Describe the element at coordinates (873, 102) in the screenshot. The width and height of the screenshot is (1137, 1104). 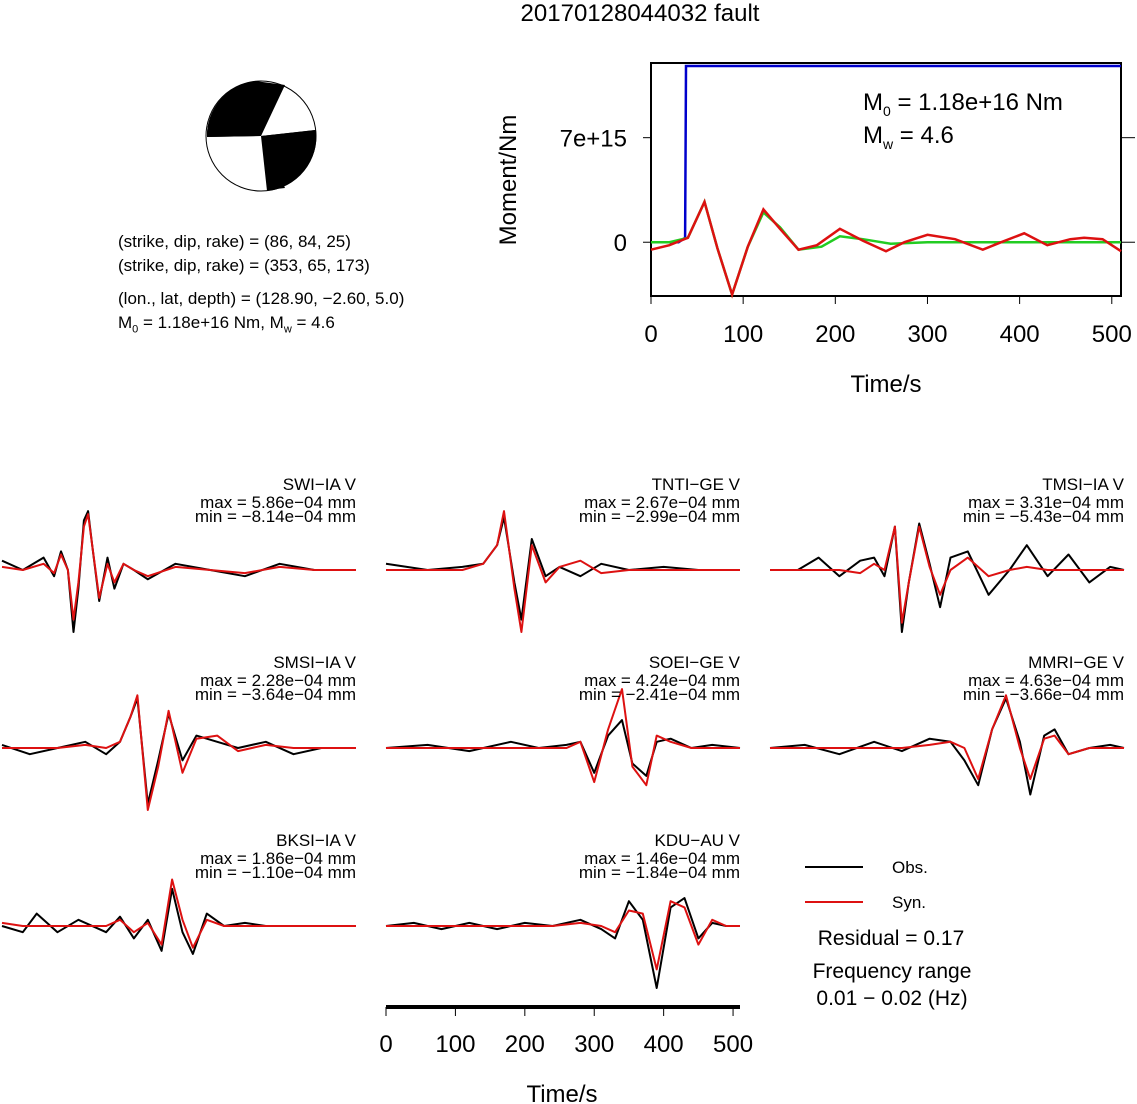
I see `ann-m0-label: M` at that location.